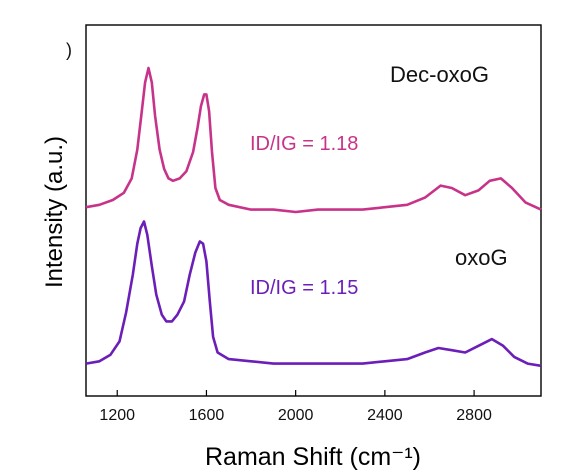 Image resolution: width=561 pixels, height=476 pixels. What do you see at coordinates (69, 50) in the screenshot?
I see `panel-mark: )` at bounding box center [69, 50].